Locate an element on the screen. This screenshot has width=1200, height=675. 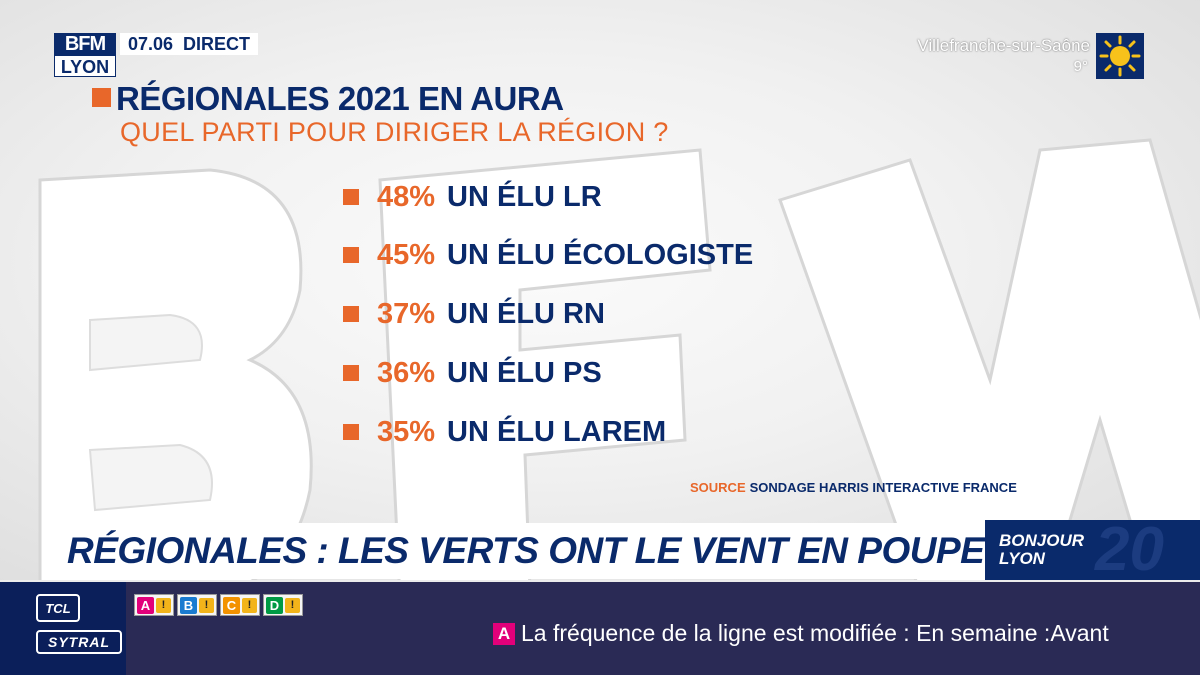
channel-logo-top: BFM is located at coordinates (85, 44).